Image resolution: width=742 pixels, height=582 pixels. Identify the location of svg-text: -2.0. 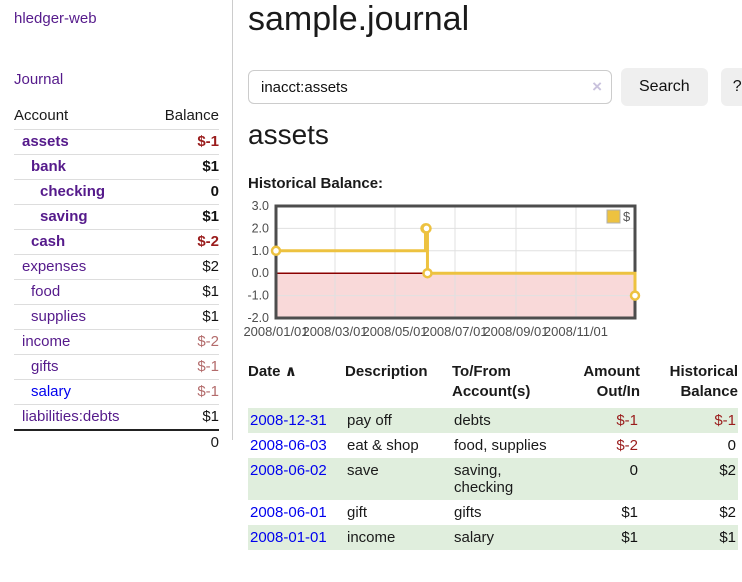
(258, 318).